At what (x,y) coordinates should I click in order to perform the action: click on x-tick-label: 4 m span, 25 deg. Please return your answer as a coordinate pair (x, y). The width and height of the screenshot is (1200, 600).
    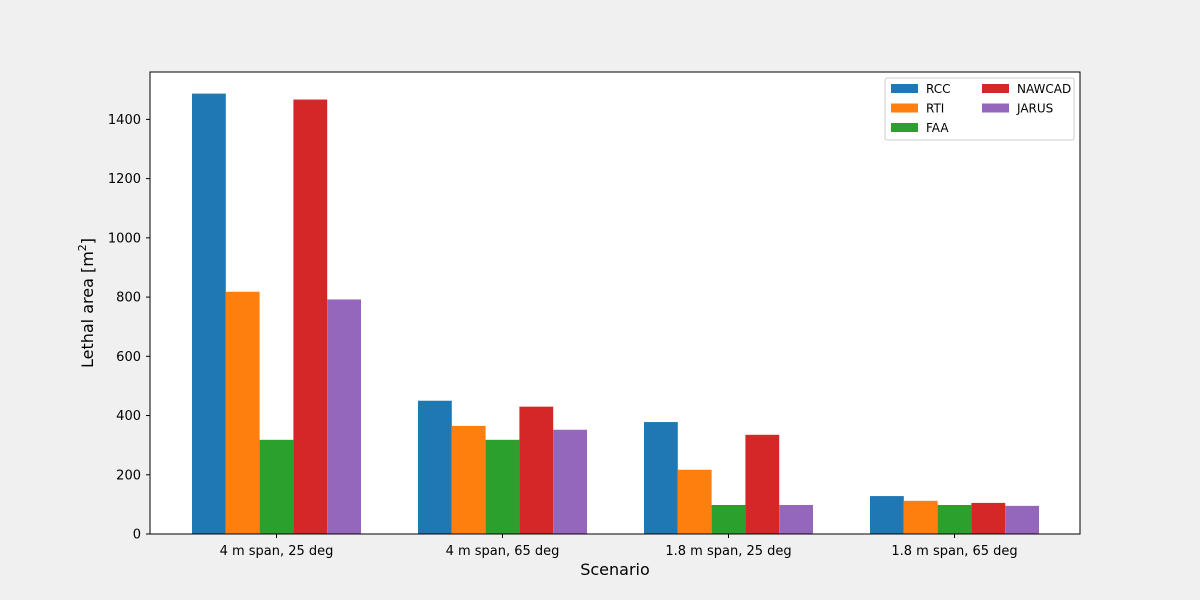
    Looking at the image, I should click on (277, 551).